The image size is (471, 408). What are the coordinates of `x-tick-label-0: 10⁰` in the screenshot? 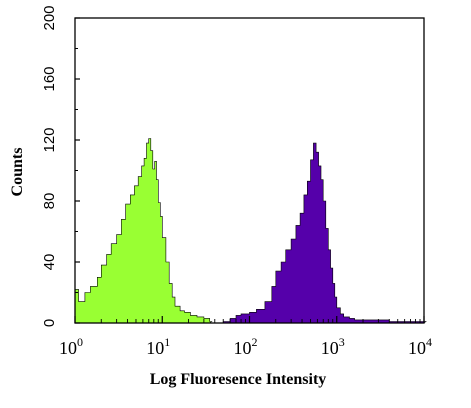 It's located at (71, 346).